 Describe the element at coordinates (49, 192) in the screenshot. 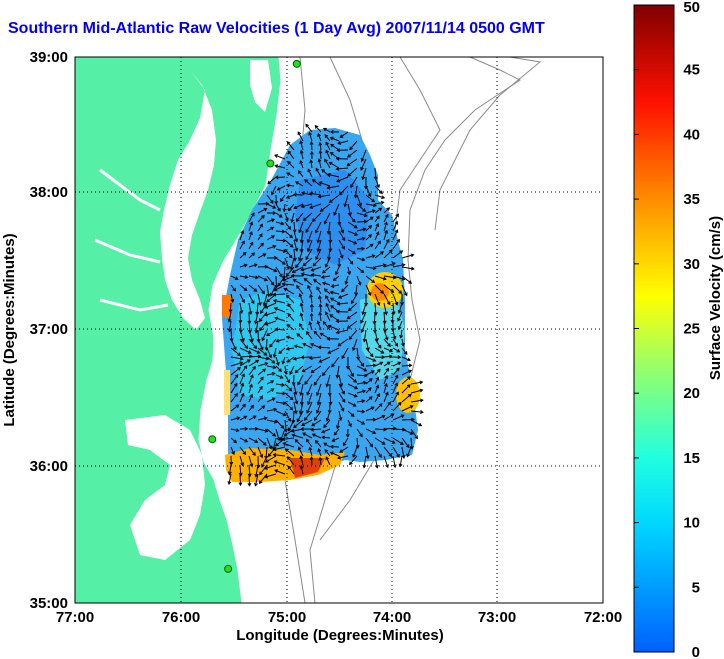

I see `y-tick-label: 38:00` at that location.